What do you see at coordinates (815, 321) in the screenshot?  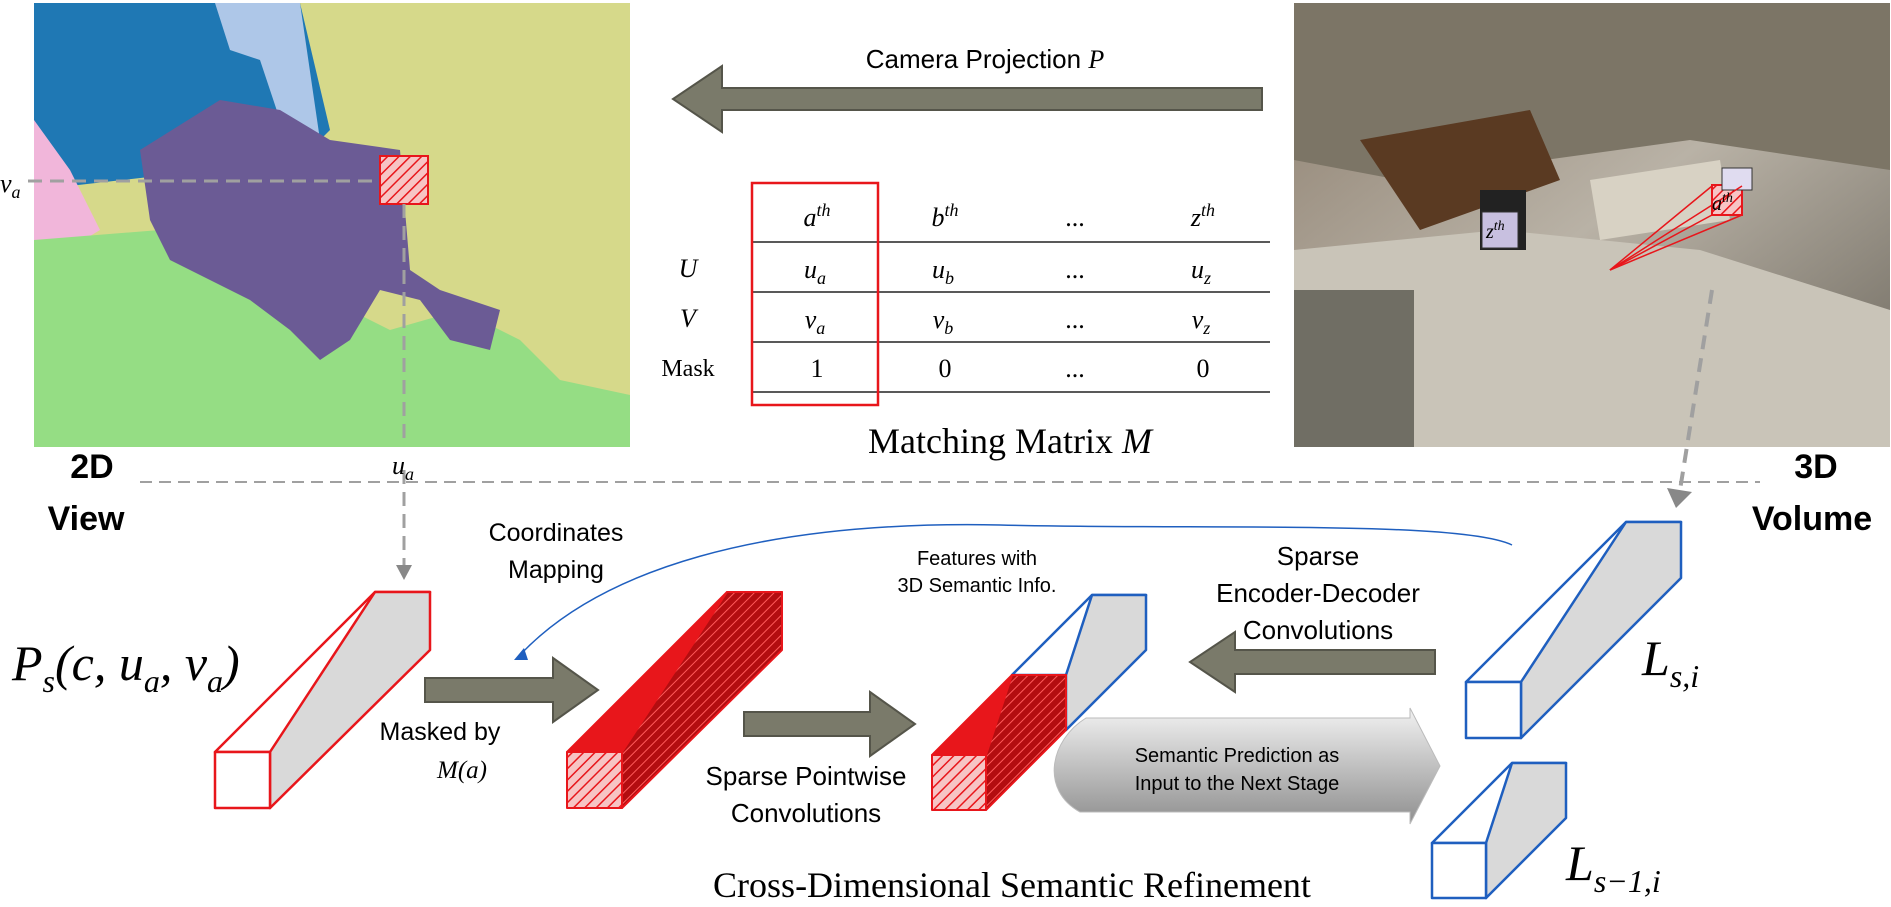 I see `matrix-cell: va` at bounding box center [815, 321].